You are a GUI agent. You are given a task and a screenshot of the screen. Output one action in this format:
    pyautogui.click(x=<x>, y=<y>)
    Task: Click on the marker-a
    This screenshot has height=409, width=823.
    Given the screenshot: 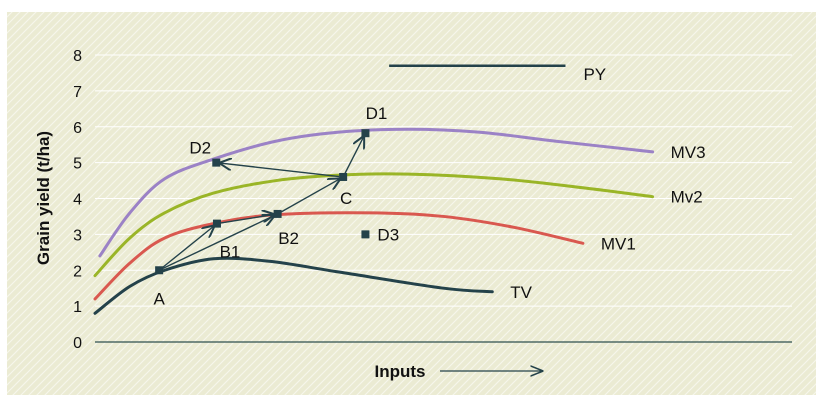 What is the action you would take?
    pyautogui.click(x=159, y=270)
    